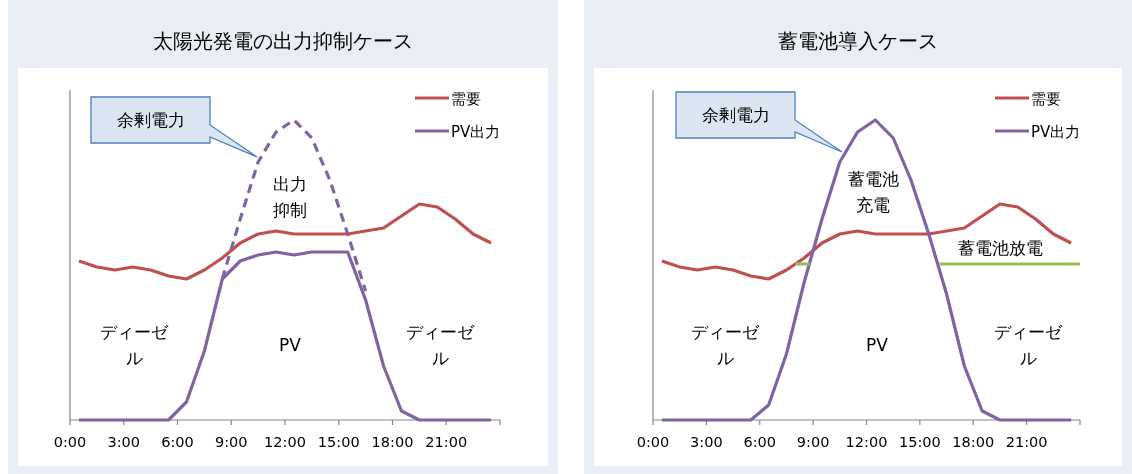 This screenshot has height=474, width=1132. Describe the element at coordinates (283, 41) in the screenshot. I see `chart-title: 太陽光発電の出力抑制ケース` at that location.